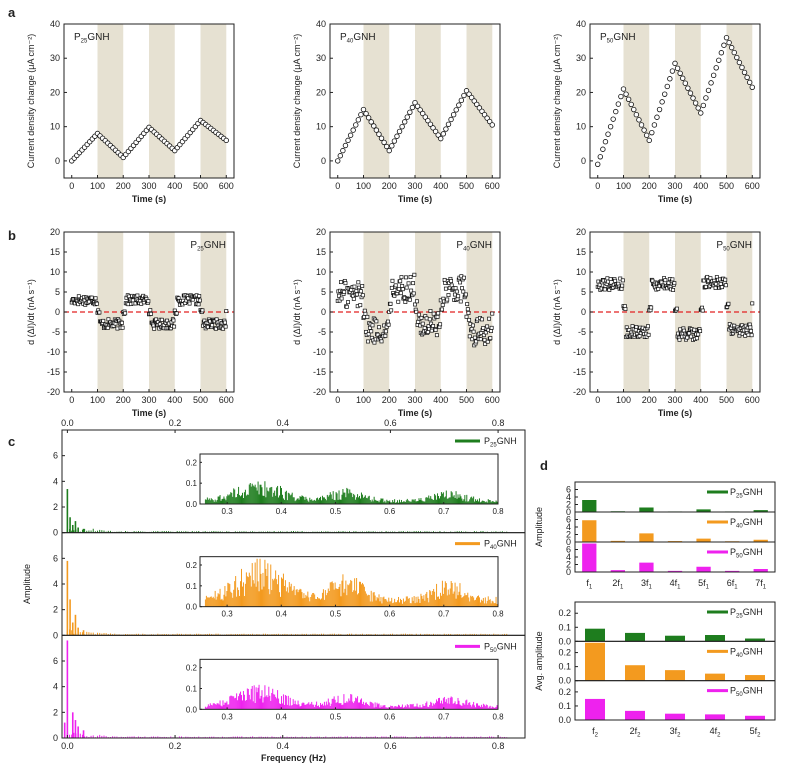  I want to click on y-tick-label: 0.1, so click(564, 627).